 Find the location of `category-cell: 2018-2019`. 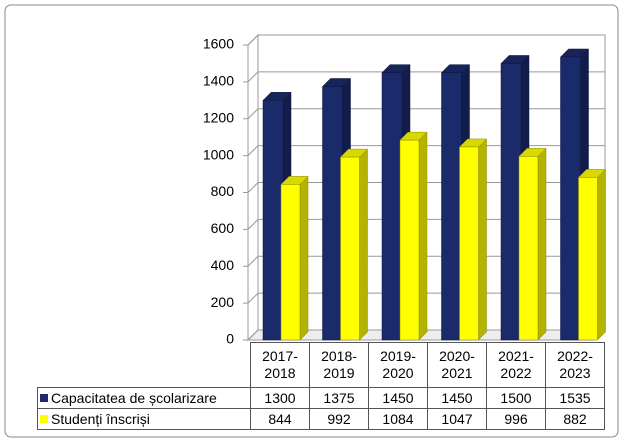

category-cell: 2018-2019 is located at coordinates (339, 365).